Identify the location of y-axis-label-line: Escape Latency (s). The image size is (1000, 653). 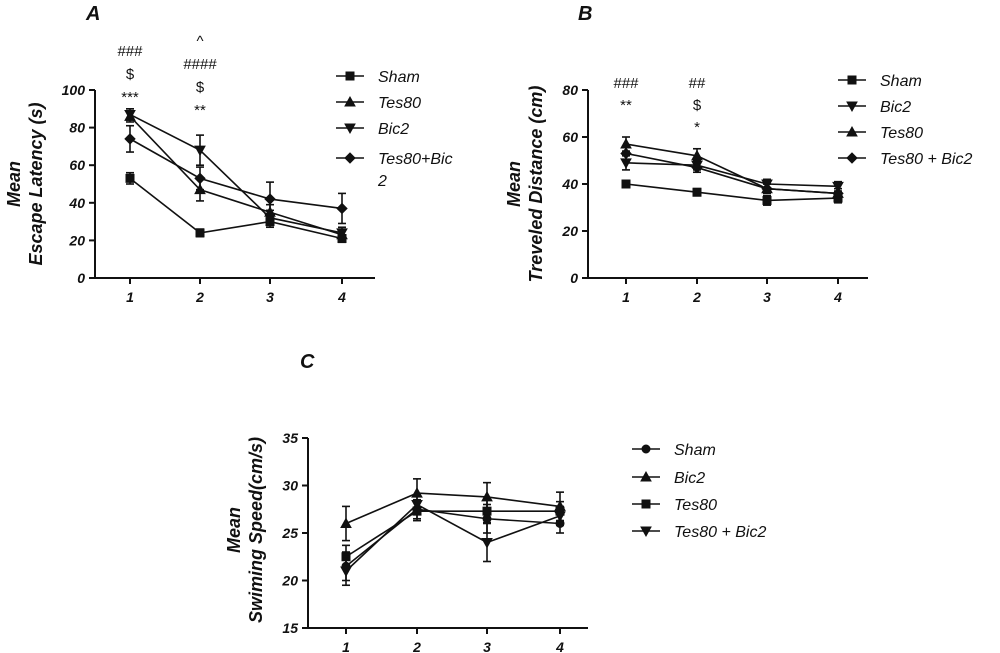
(36, 183).